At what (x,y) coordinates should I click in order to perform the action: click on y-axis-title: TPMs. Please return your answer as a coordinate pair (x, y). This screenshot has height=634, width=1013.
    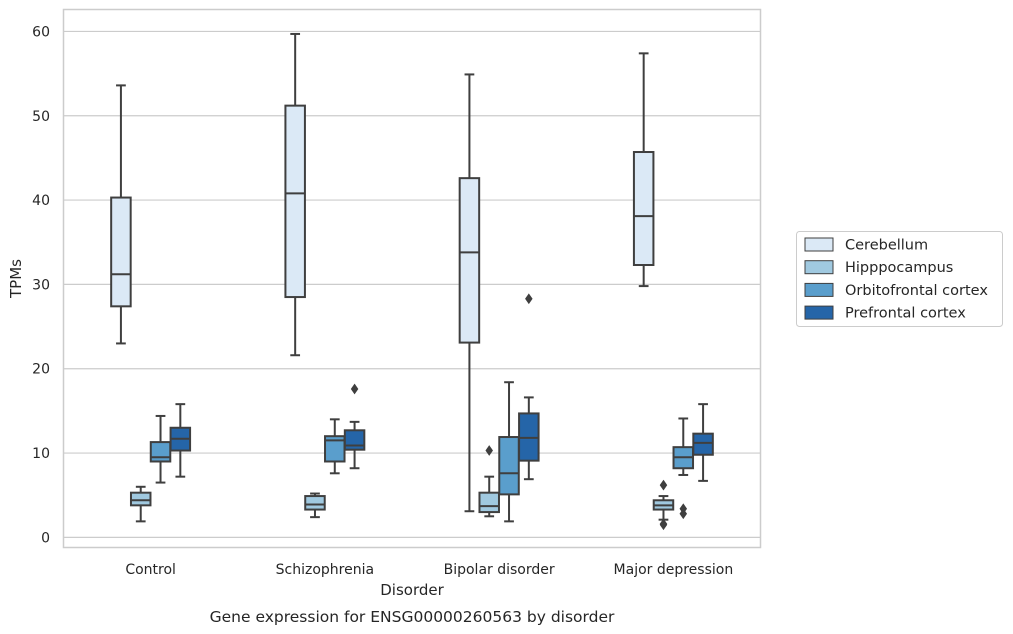
    Looking at the image, I should click on (16, 279).